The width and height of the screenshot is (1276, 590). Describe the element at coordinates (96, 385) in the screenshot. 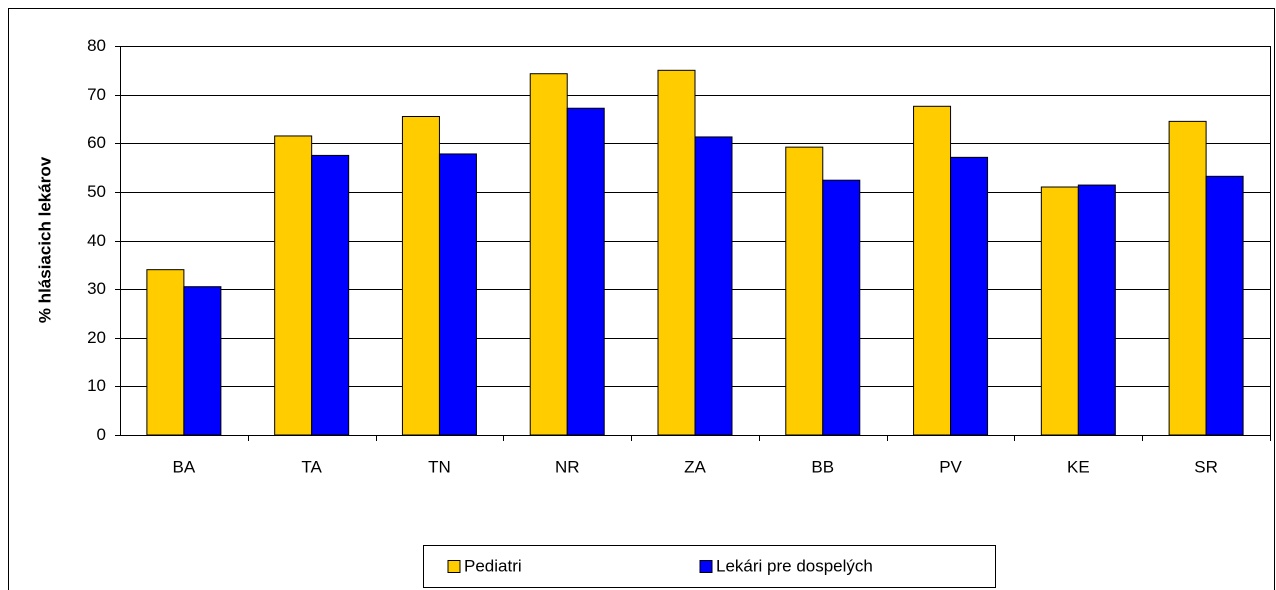

I see `y-tick-label: 10` at that location.